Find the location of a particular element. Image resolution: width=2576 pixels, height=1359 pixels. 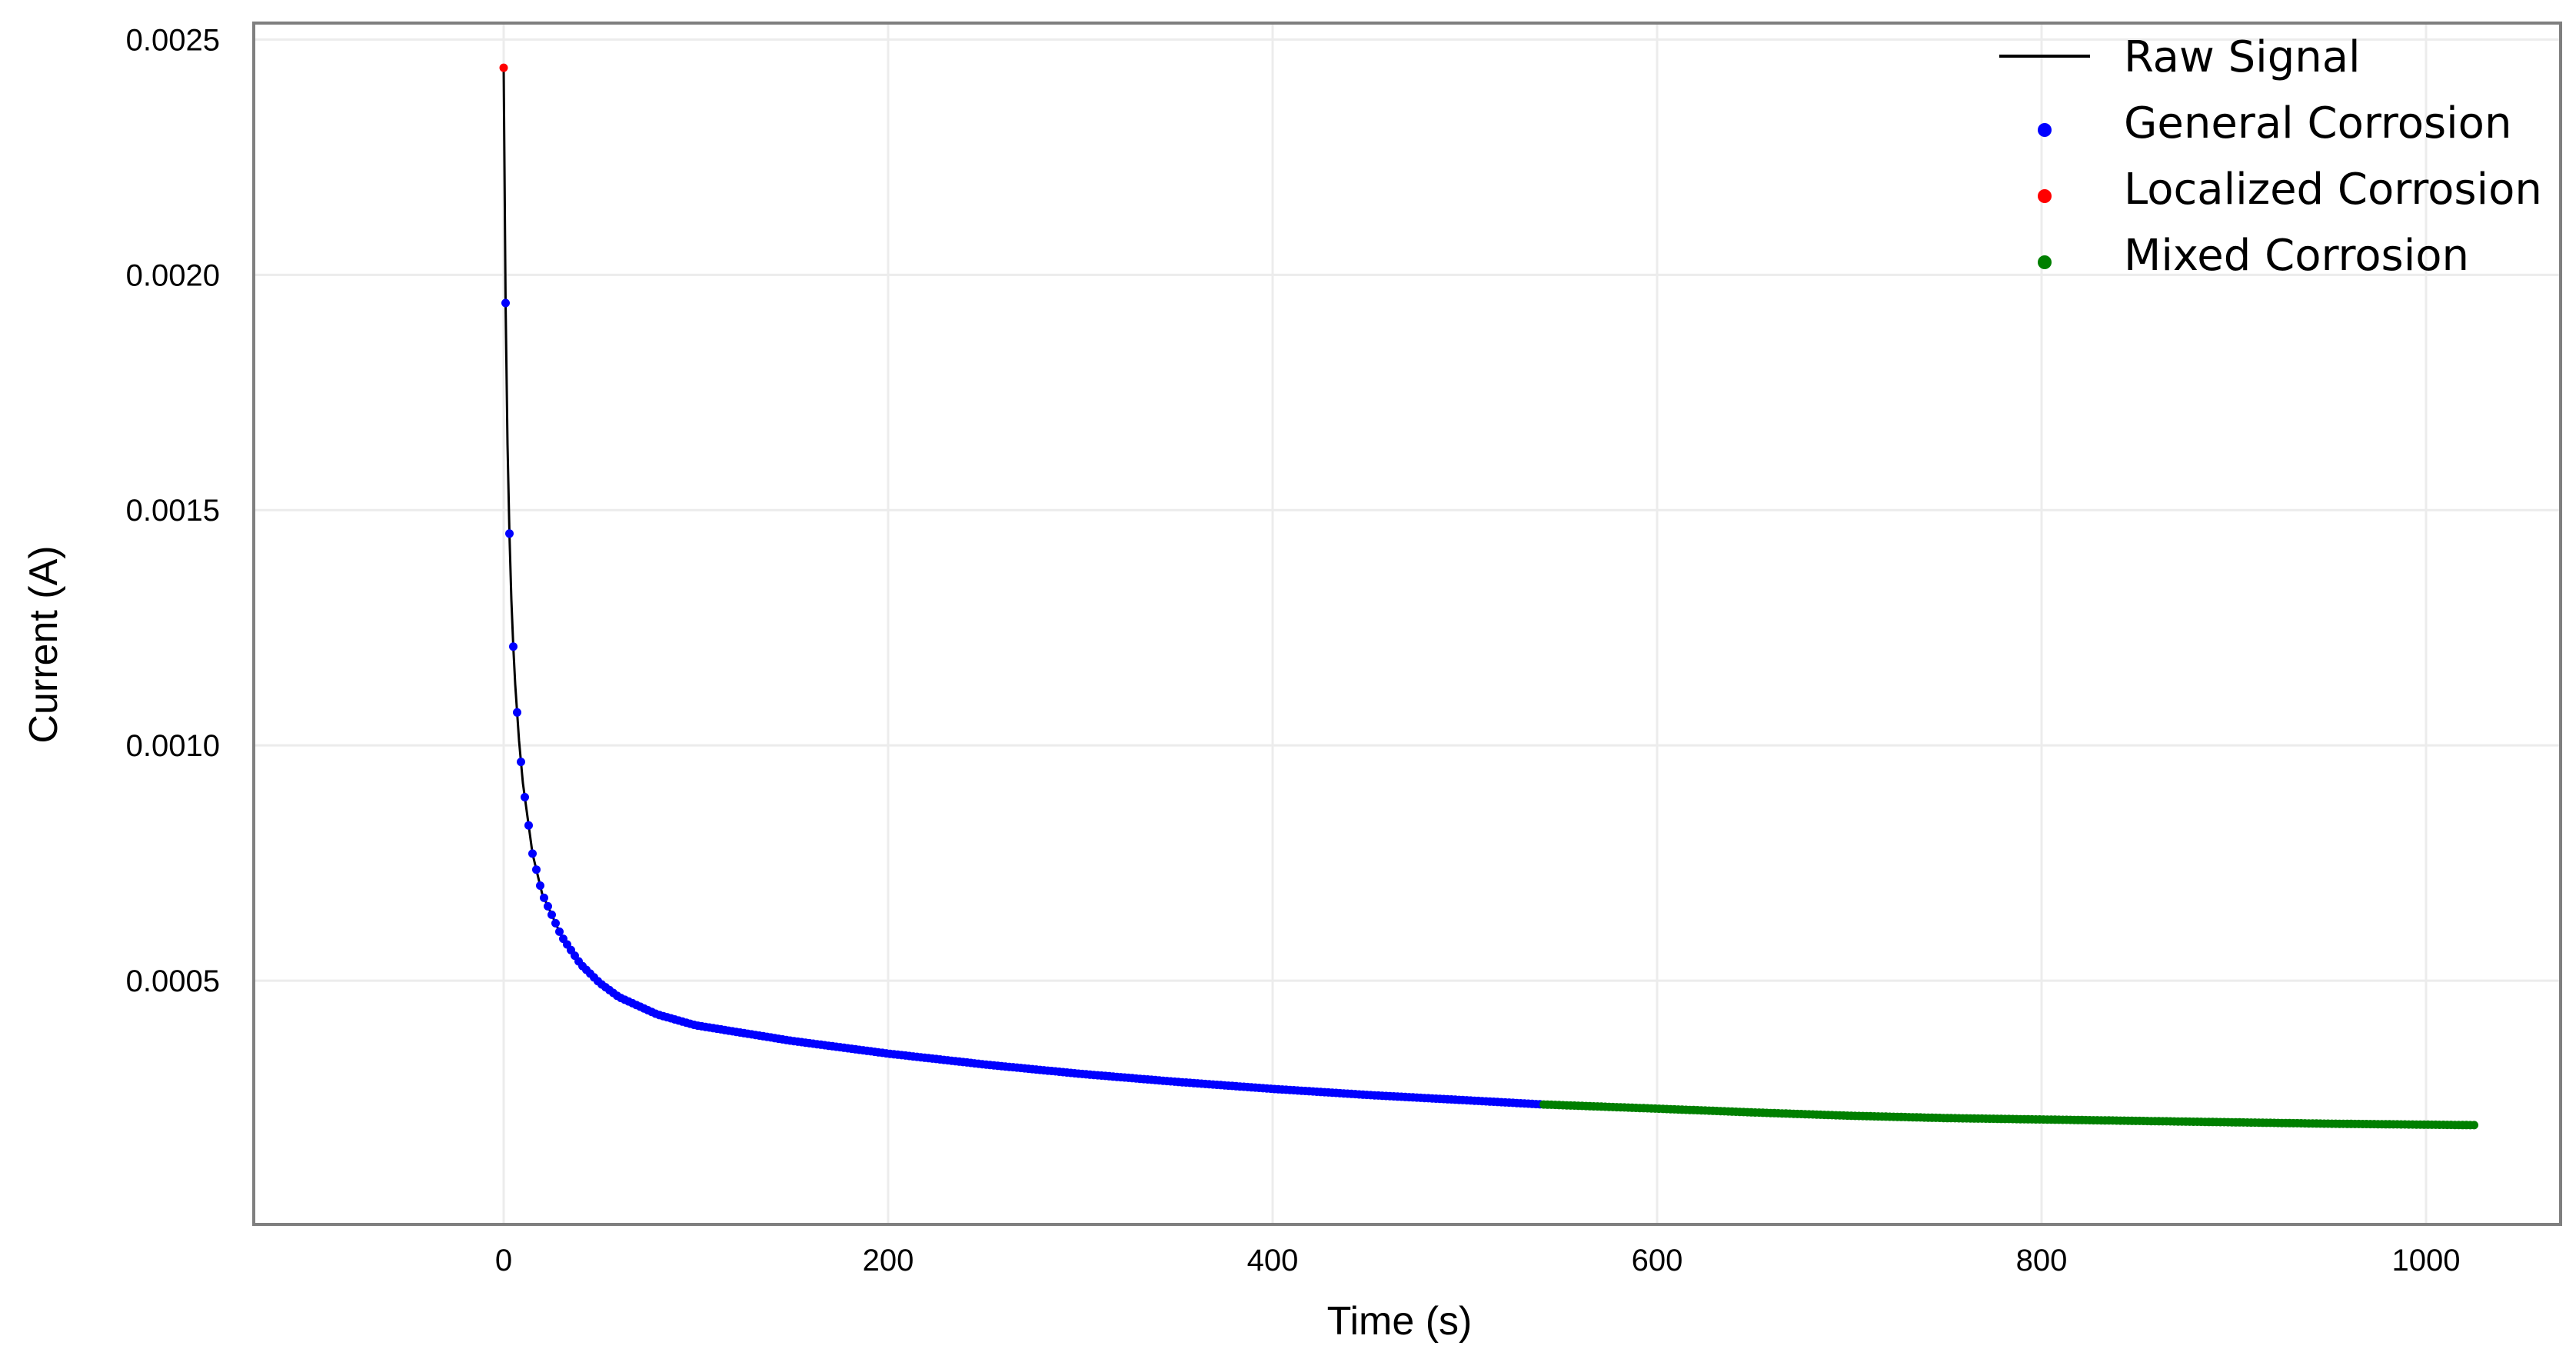

y-tick-label: 0.0005 is located at coordinates (173, 981).